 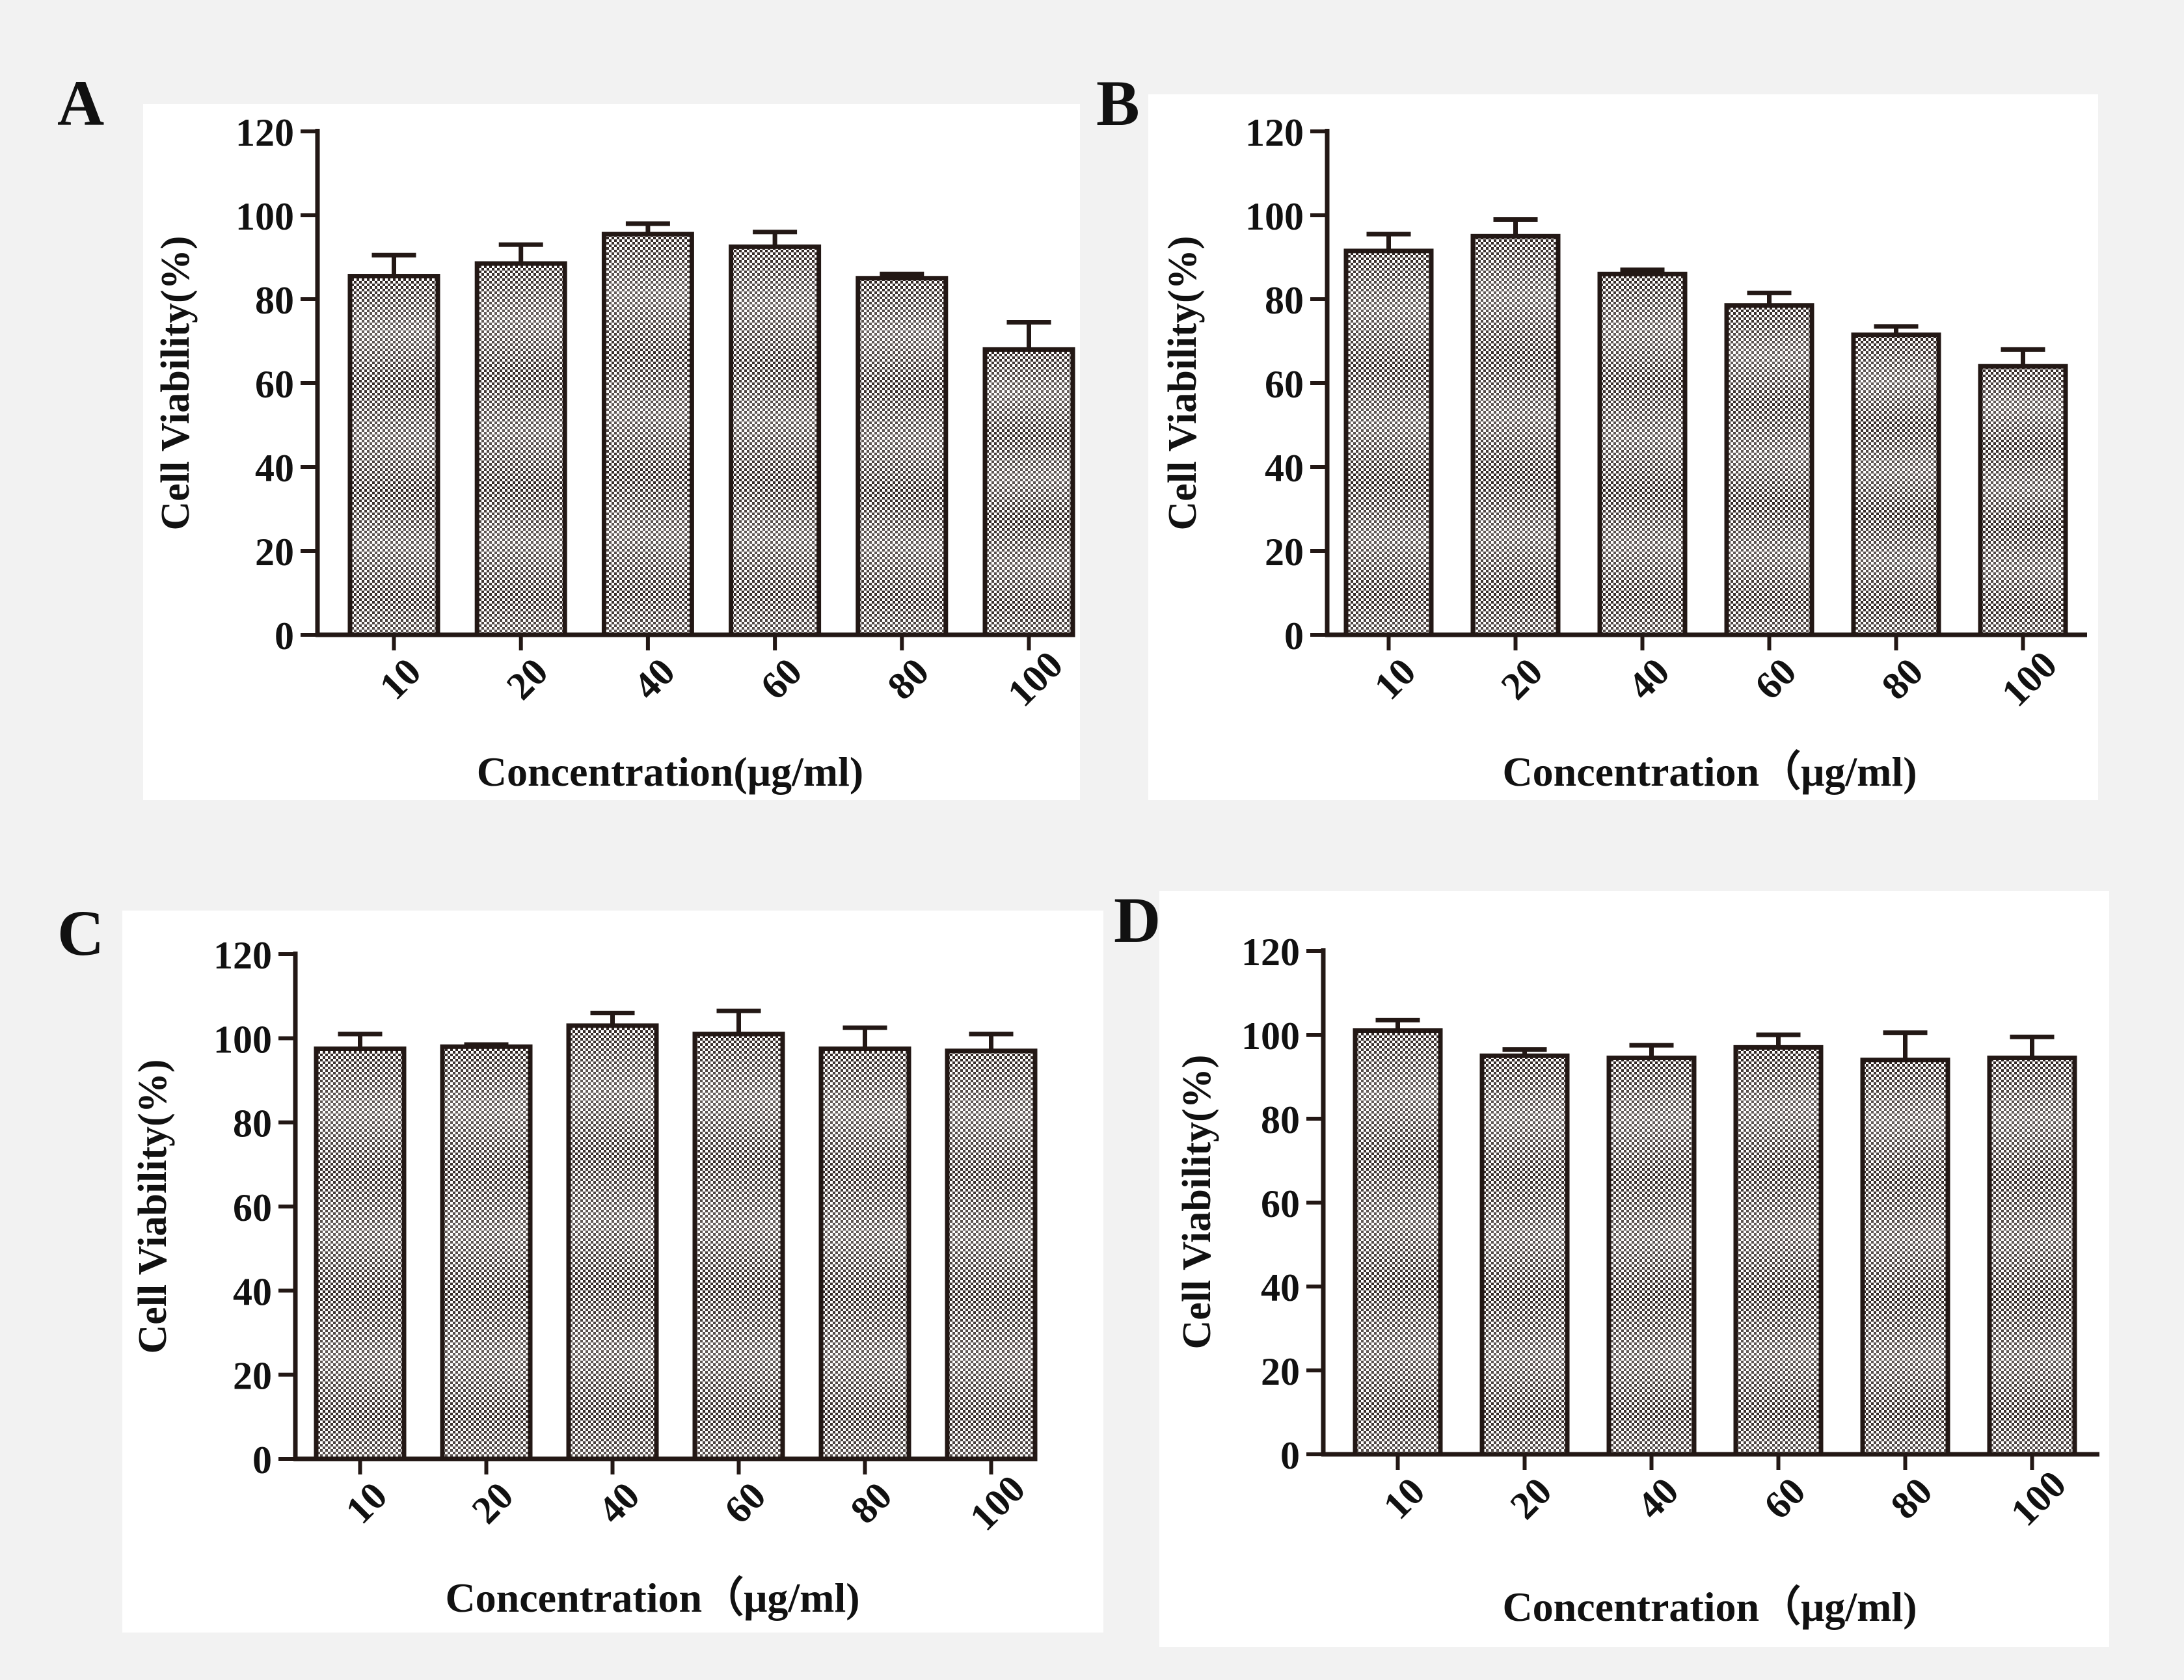 What do you see at coordinates (1118, 103) in the screenshot?
I see `panel-label: B` at bounding box center [1118, 103].